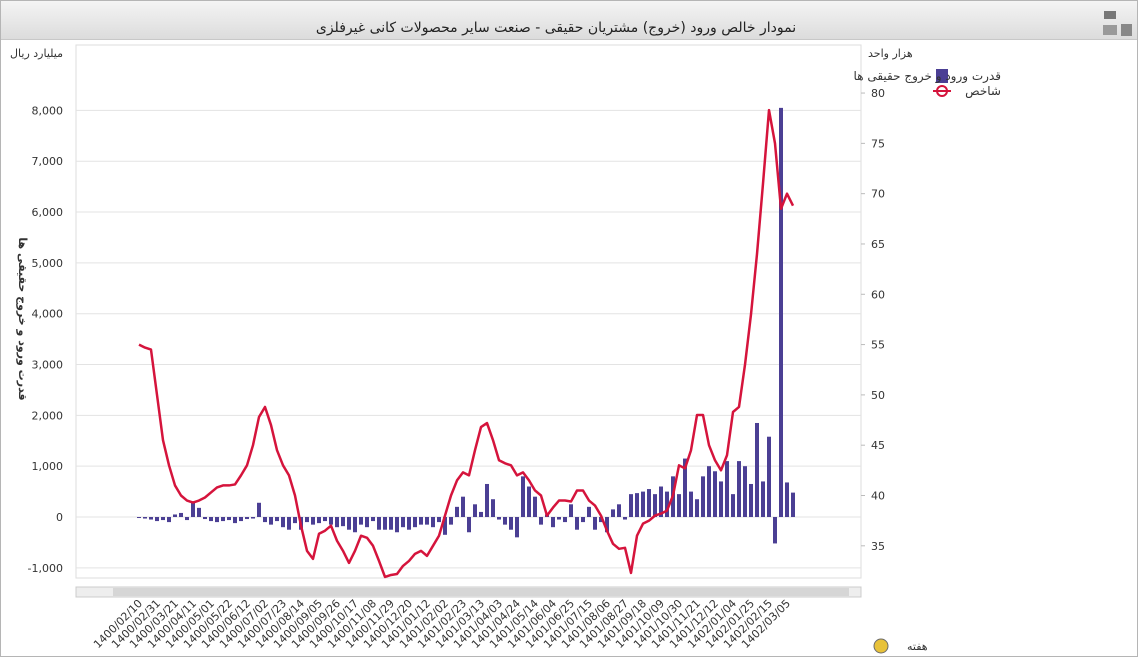 This screenshot has width=1138, height=657. I want to click on y2-tick-label: 70, so click(878, 194).